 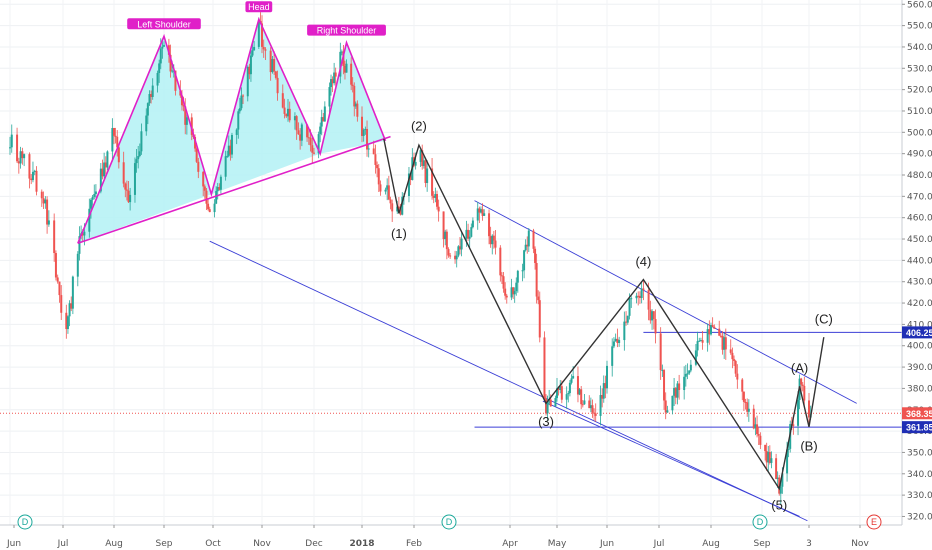 What do you see at coordinates (919, 496) in the screenshot?
I see `price-tick-label: 330.00` at bounding box center [919, 496].